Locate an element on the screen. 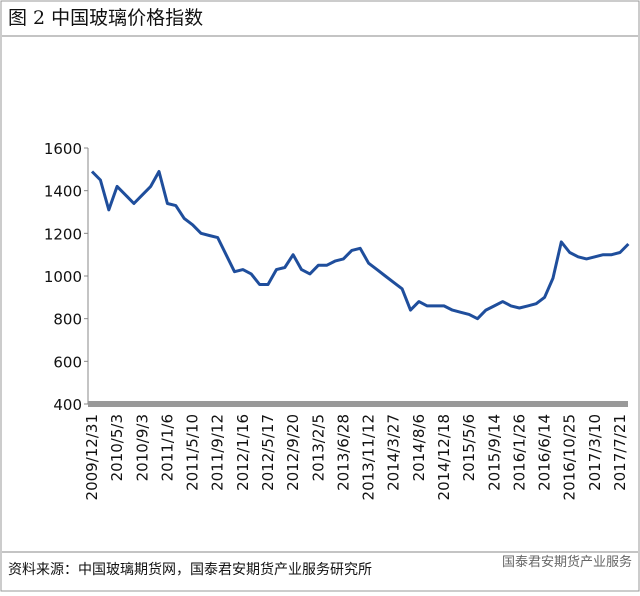  y-tick-label: 400 is located at coordinates (67, 405).